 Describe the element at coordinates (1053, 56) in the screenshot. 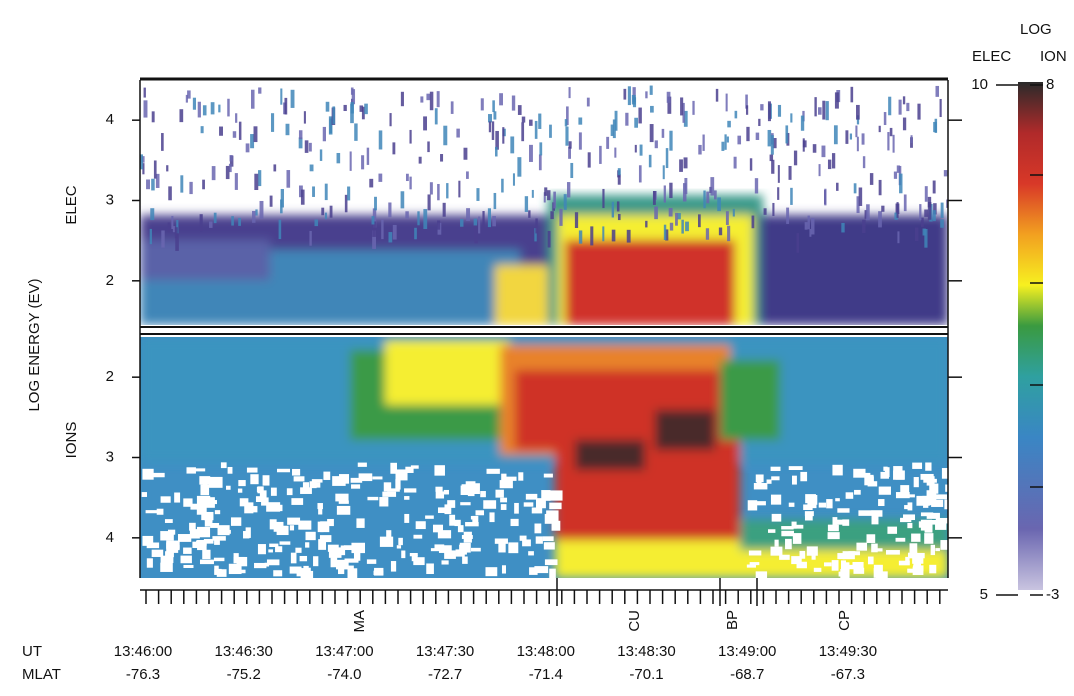

I see `colorbar-scale-name: ION` at that location.